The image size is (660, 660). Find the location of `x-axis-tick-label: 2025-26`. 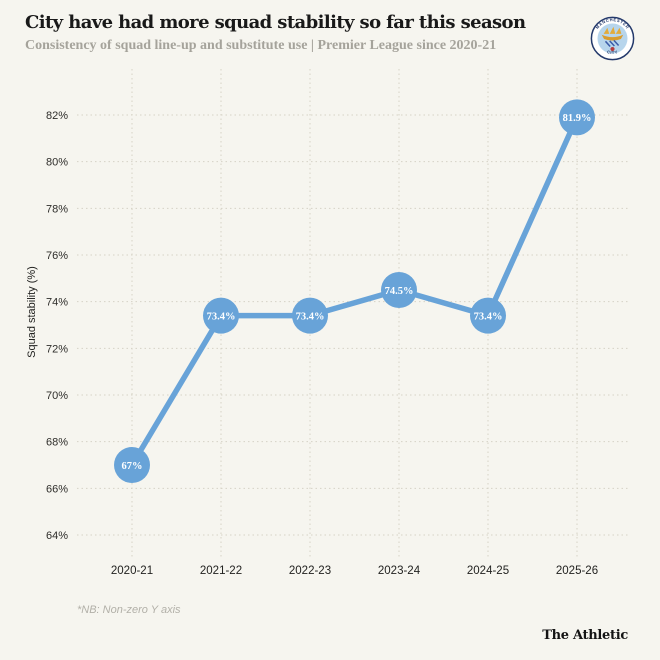

x-axis-tick-label: 2025-26 is located at coordinates (577, 571).